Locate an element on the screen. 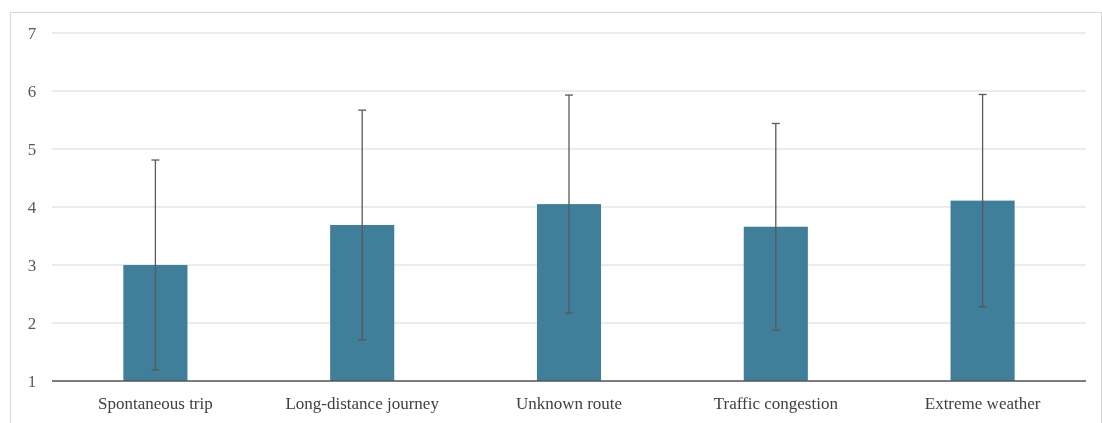 The image size is (1102, 423). y-tick-label: 7 is located at coordinates (32, 33).